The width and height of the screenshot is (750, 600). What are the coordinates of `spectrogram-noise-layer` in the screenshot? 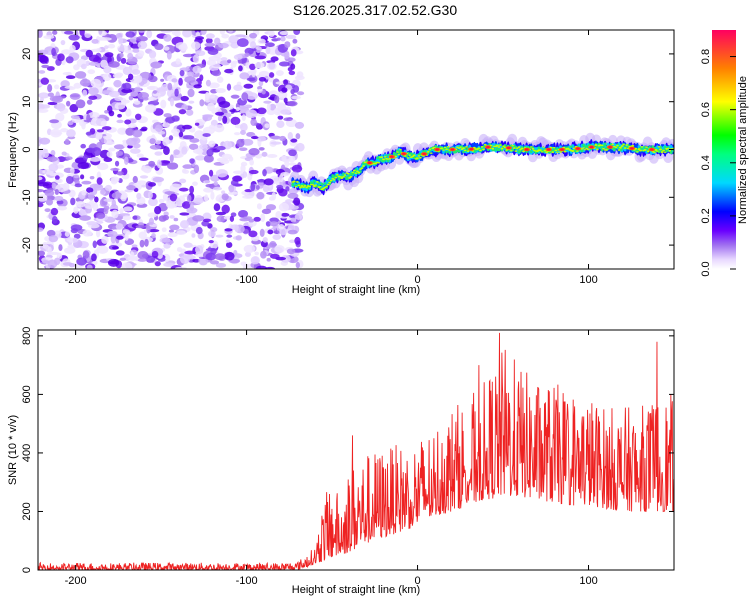 It's located at (171, 149).